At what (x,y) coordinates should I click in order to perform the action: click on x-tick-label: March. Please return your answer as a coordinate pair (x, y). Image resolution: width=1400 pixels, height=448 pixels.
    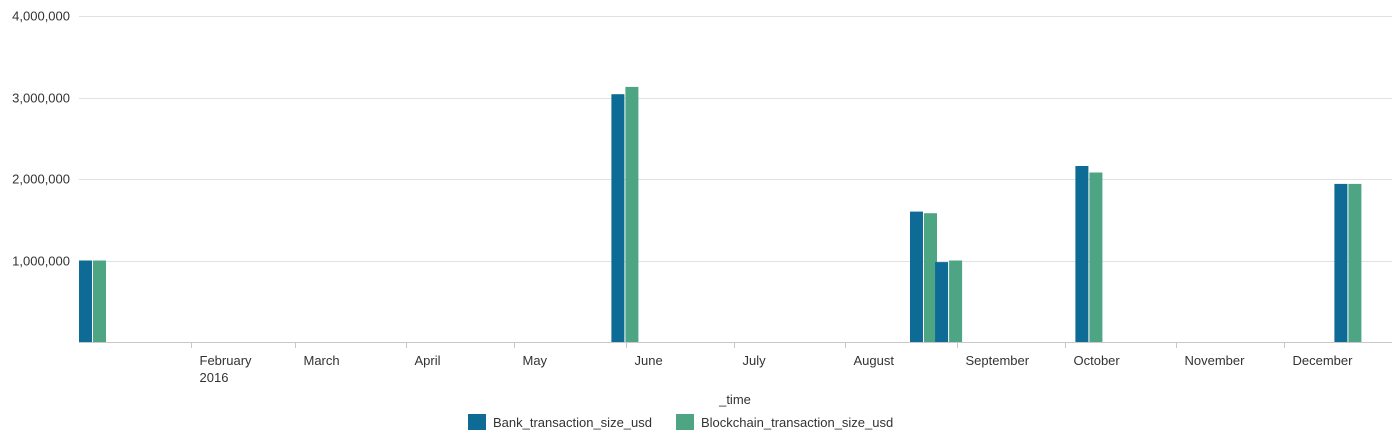
    Looking at the image, I should click on (322, 360).